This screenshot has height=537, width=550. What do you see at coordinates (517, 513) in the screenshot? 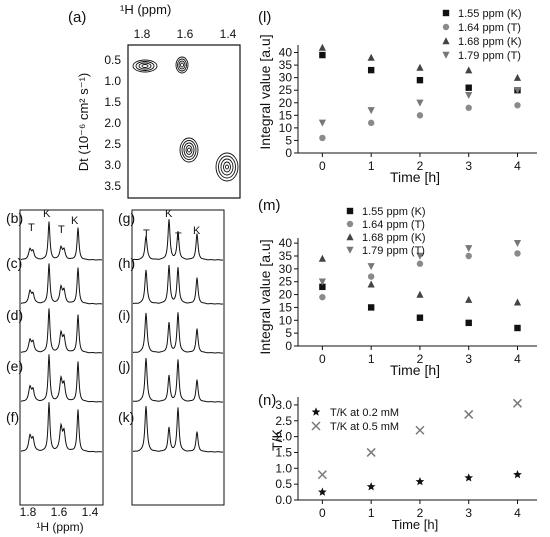
I see `x-tick-label: 4` at bounding box center [517, 513].